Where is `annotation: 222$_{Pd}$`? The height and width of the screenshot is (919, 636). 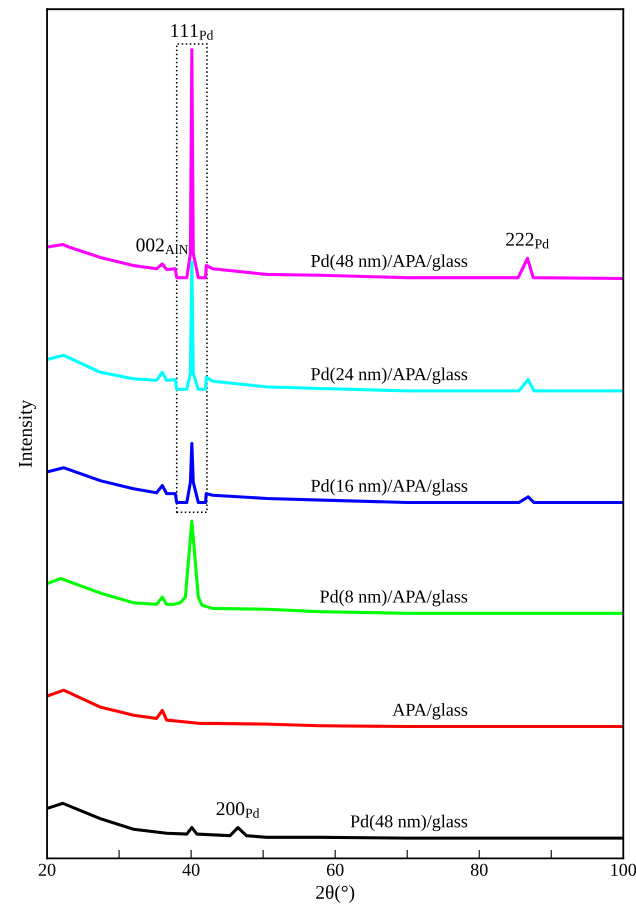 annotation: 222$_{Pd}$ is located at coordinates (527, 240).